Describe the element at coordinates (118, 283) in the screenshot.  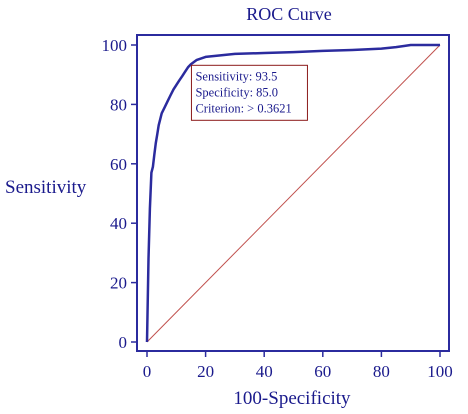
I see `y-tick-label: 20` at that location.